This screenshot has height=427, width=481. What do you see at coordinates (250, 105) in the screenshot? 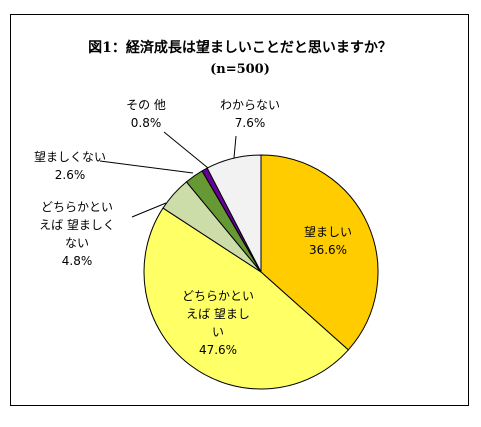
I see `slice-label-5: わからない` at bounding box center [250, 105].